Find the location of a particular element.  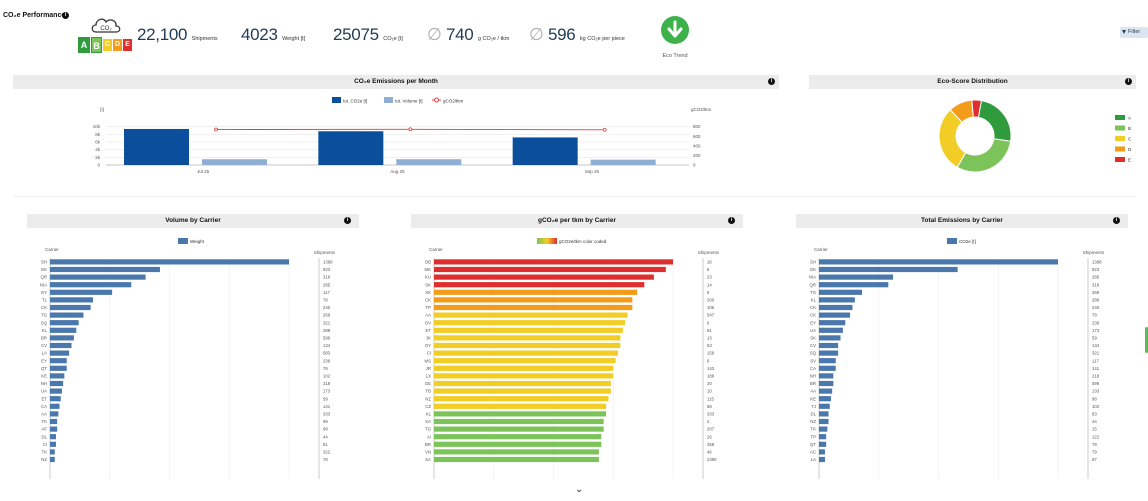

kpi-value: 25075 is located at coordinates (356, 34).